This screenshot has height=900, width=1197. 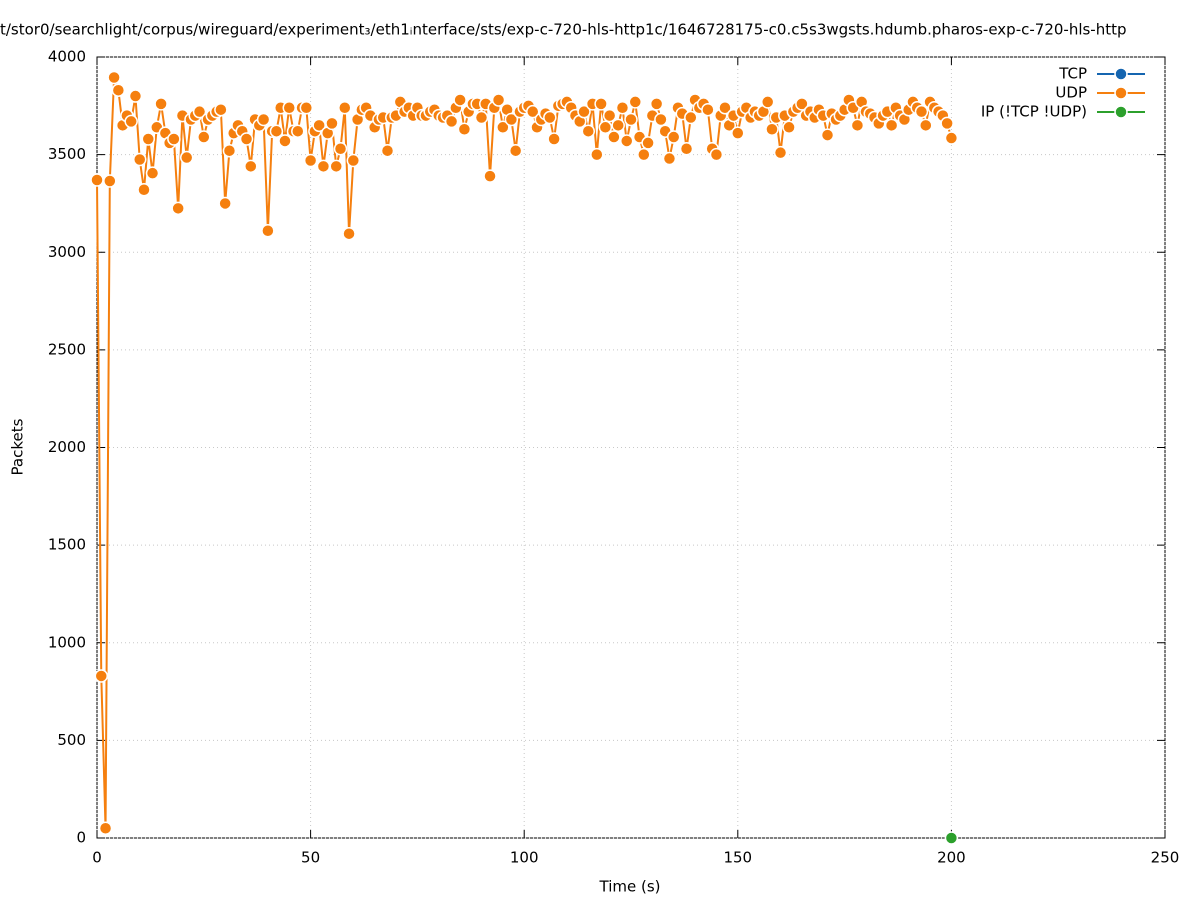 What do you see at coordinates (737, 858) in the screenshot?
I see `x-tick-label: 150` at bounding box center [737, 858].